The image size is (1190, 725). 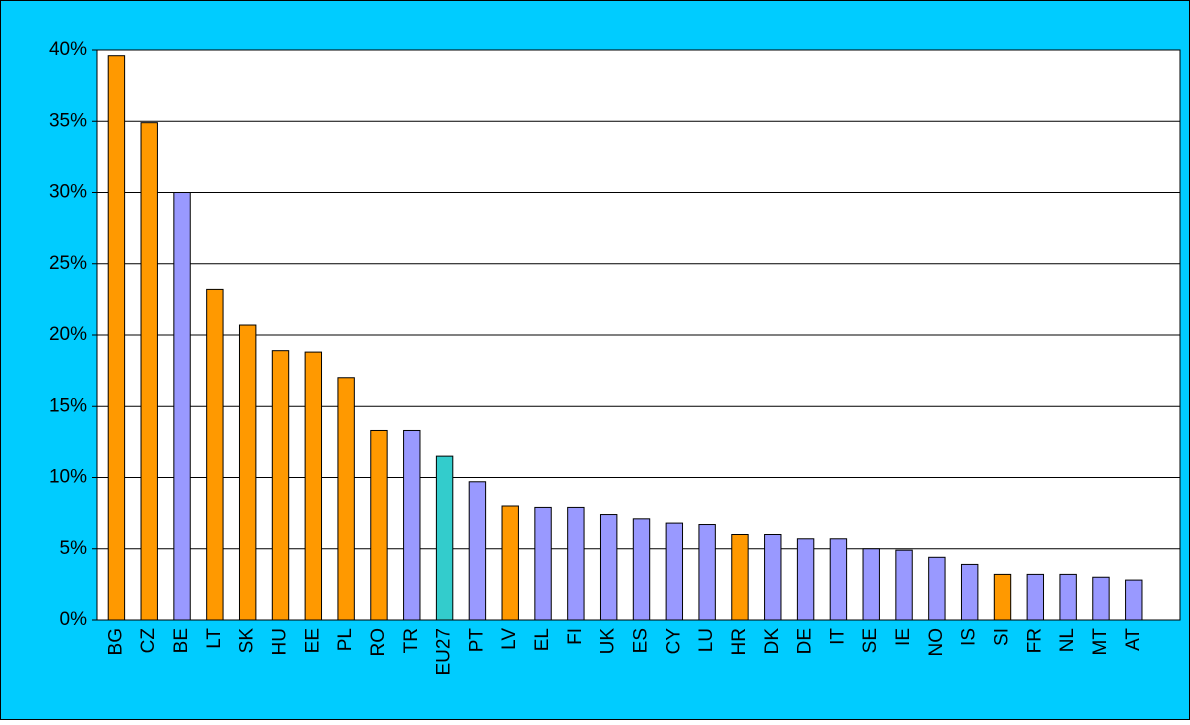 What do you see at coordinates (903, 637) in the screenshot?
I see `x-tick-label: IE` at bounding box center [903, 637].